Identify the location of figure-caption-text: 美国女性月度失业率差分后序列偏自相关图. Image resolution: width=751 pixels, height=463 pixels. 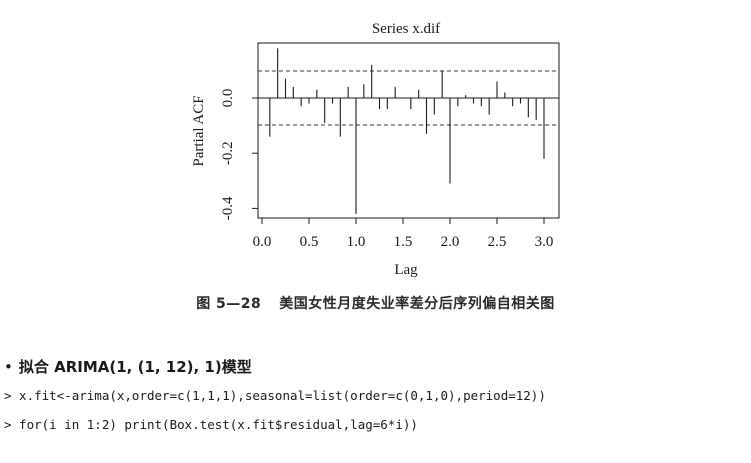
(417, 304).